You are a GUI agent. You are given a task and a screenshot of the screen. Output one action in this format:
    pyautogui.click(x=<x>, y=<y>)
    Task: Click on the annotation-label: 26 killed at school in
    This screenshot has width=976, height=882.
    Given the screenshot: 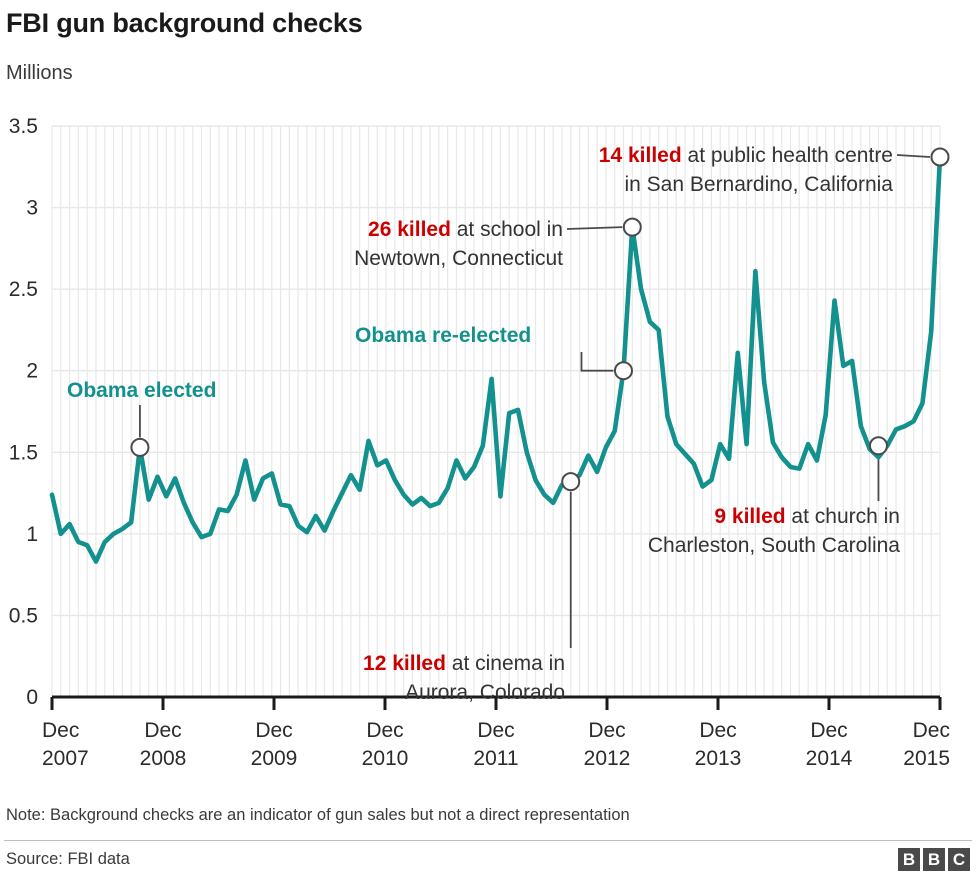 What is the action you would take?
    pyautogui.click(x=465, y=229)
    